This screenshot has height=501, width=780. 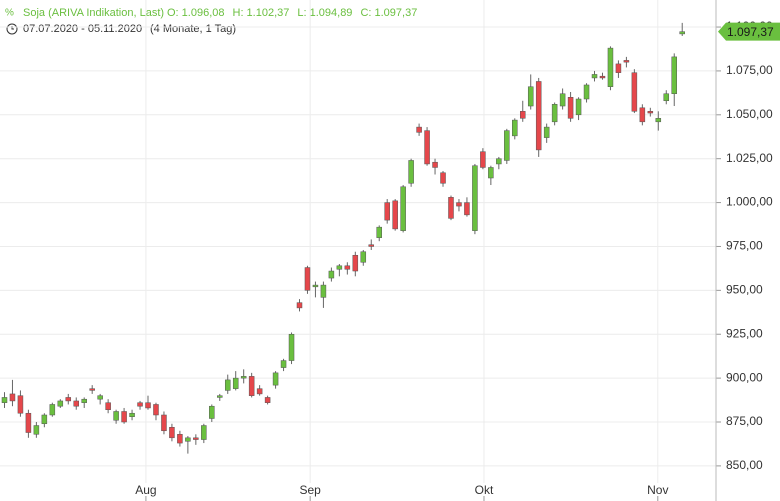 I want to click on last-price-badge, so click(x=749, y=31).